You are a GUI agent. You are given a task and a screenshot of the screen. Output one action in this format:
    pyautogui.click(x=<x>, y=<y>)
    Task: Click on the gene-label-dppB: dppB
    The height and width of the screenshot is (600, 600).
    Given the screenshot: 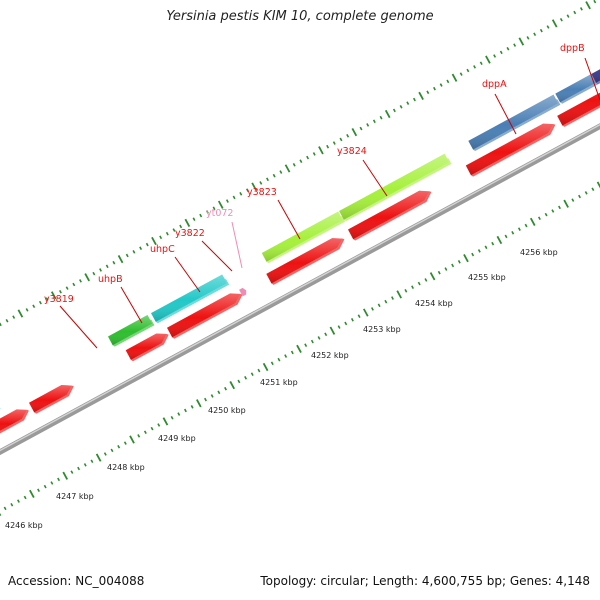 What is the action you would take?
    pyautogui.click(x=572, y=48)
    